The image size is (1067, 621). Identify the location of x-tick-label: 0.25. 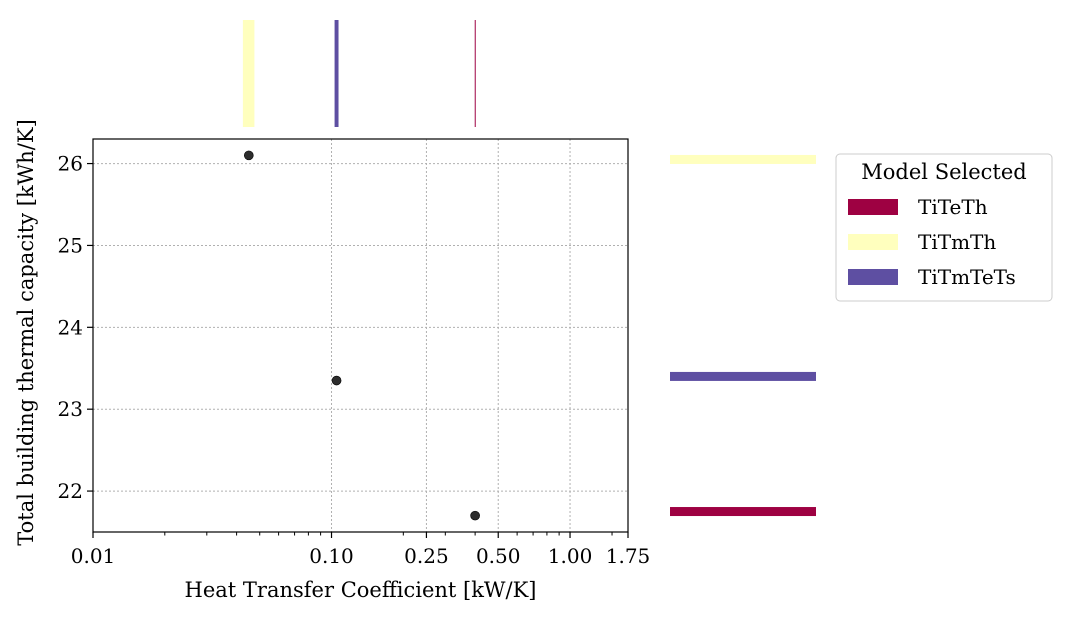
(426, 556).